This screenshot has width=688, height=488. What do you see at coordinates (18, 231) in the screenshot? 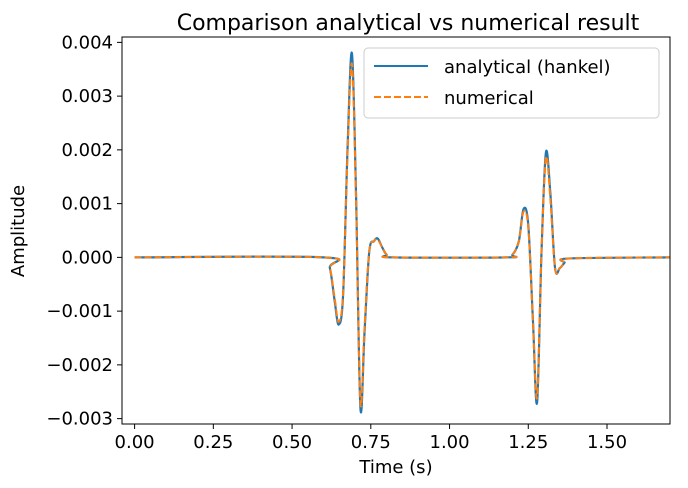
I see `y-axis-label: Amplitude` at bounding box center [18, 231].